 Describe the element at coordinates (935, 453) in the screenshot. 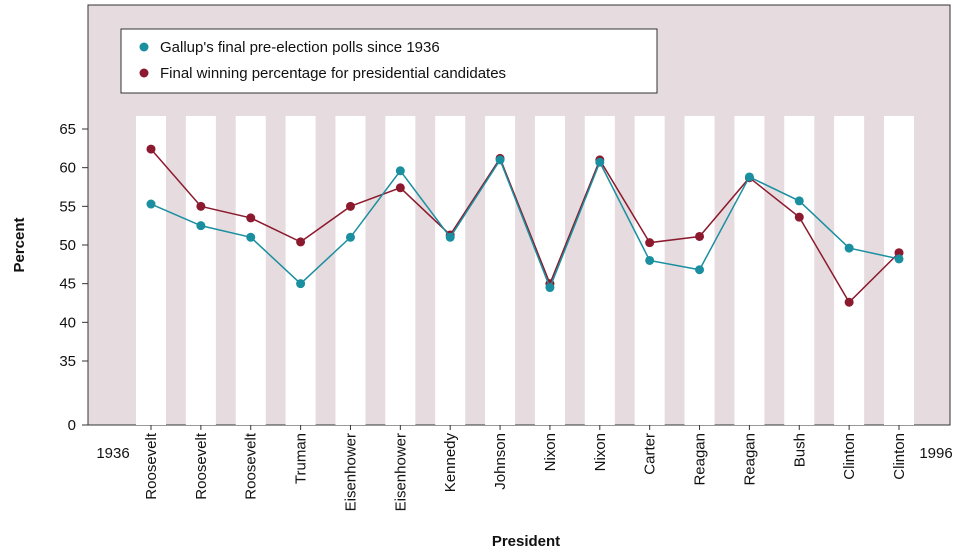

I see `x-end-year-label: 1996` at that location.